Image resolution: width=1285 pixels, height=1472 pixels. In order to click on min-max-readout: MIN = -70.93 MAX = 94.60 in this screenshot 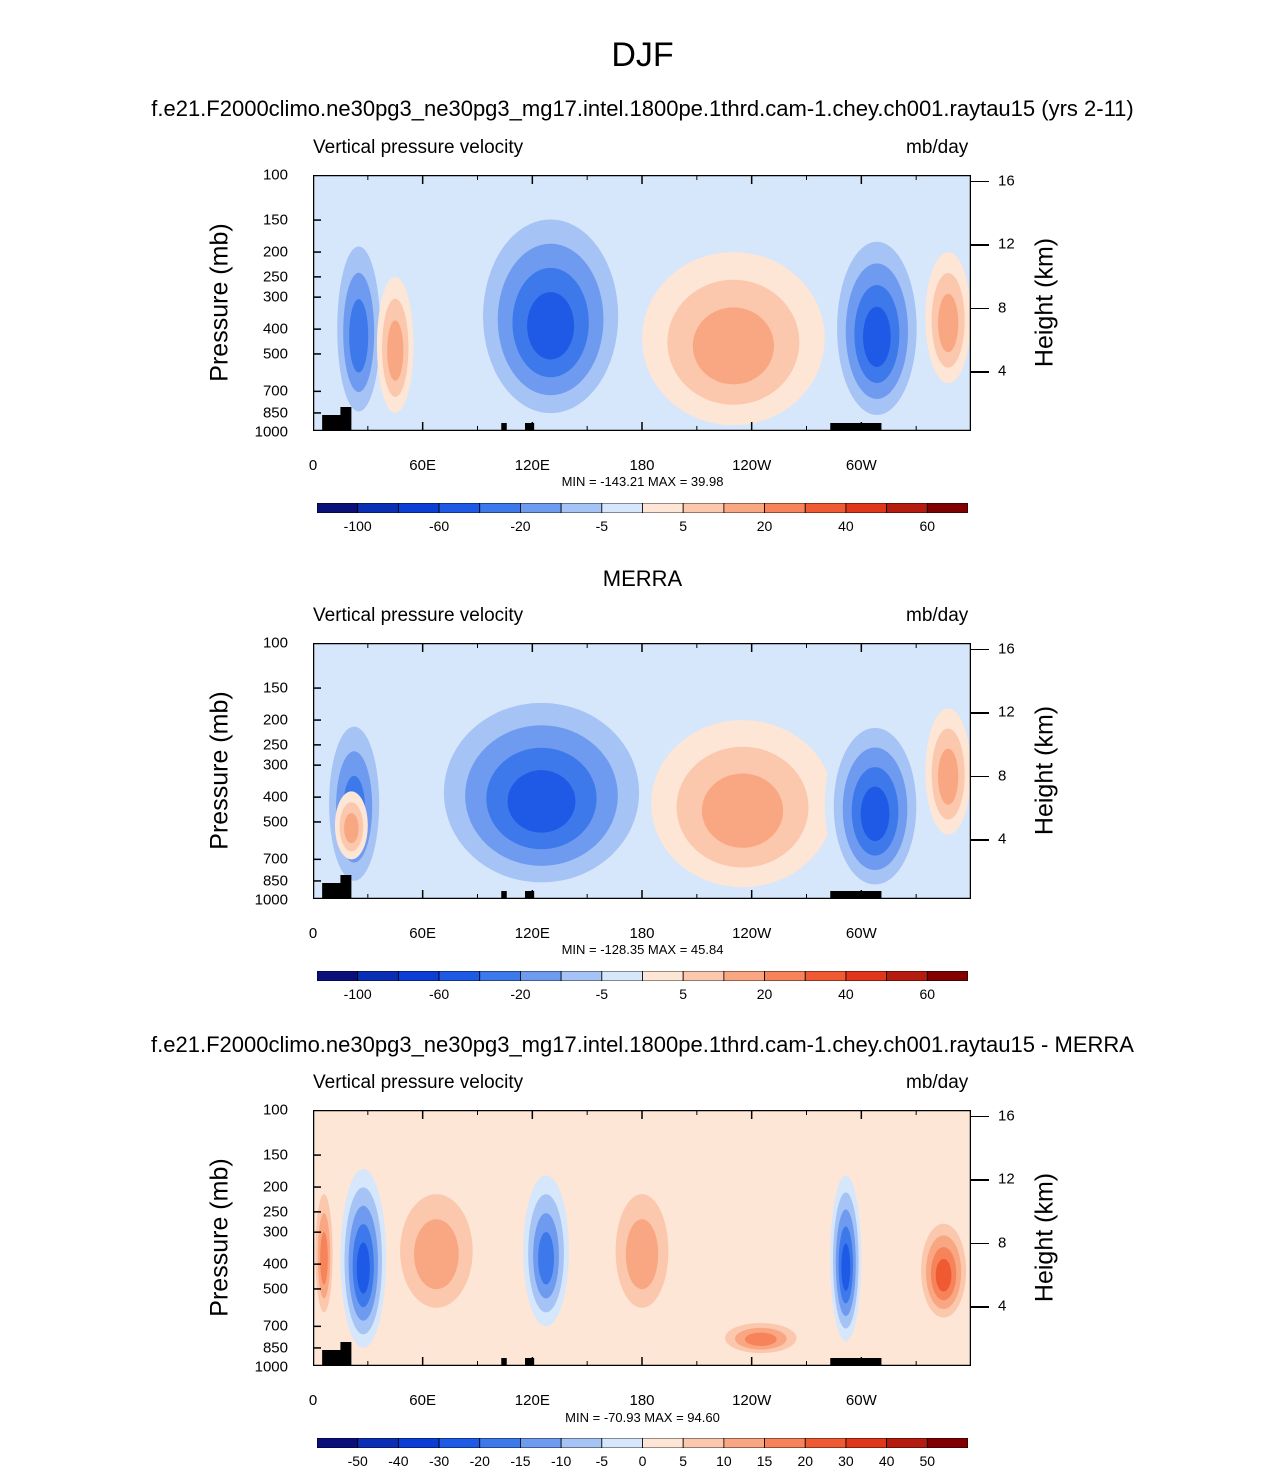, I will do `click(642, 1417)`.